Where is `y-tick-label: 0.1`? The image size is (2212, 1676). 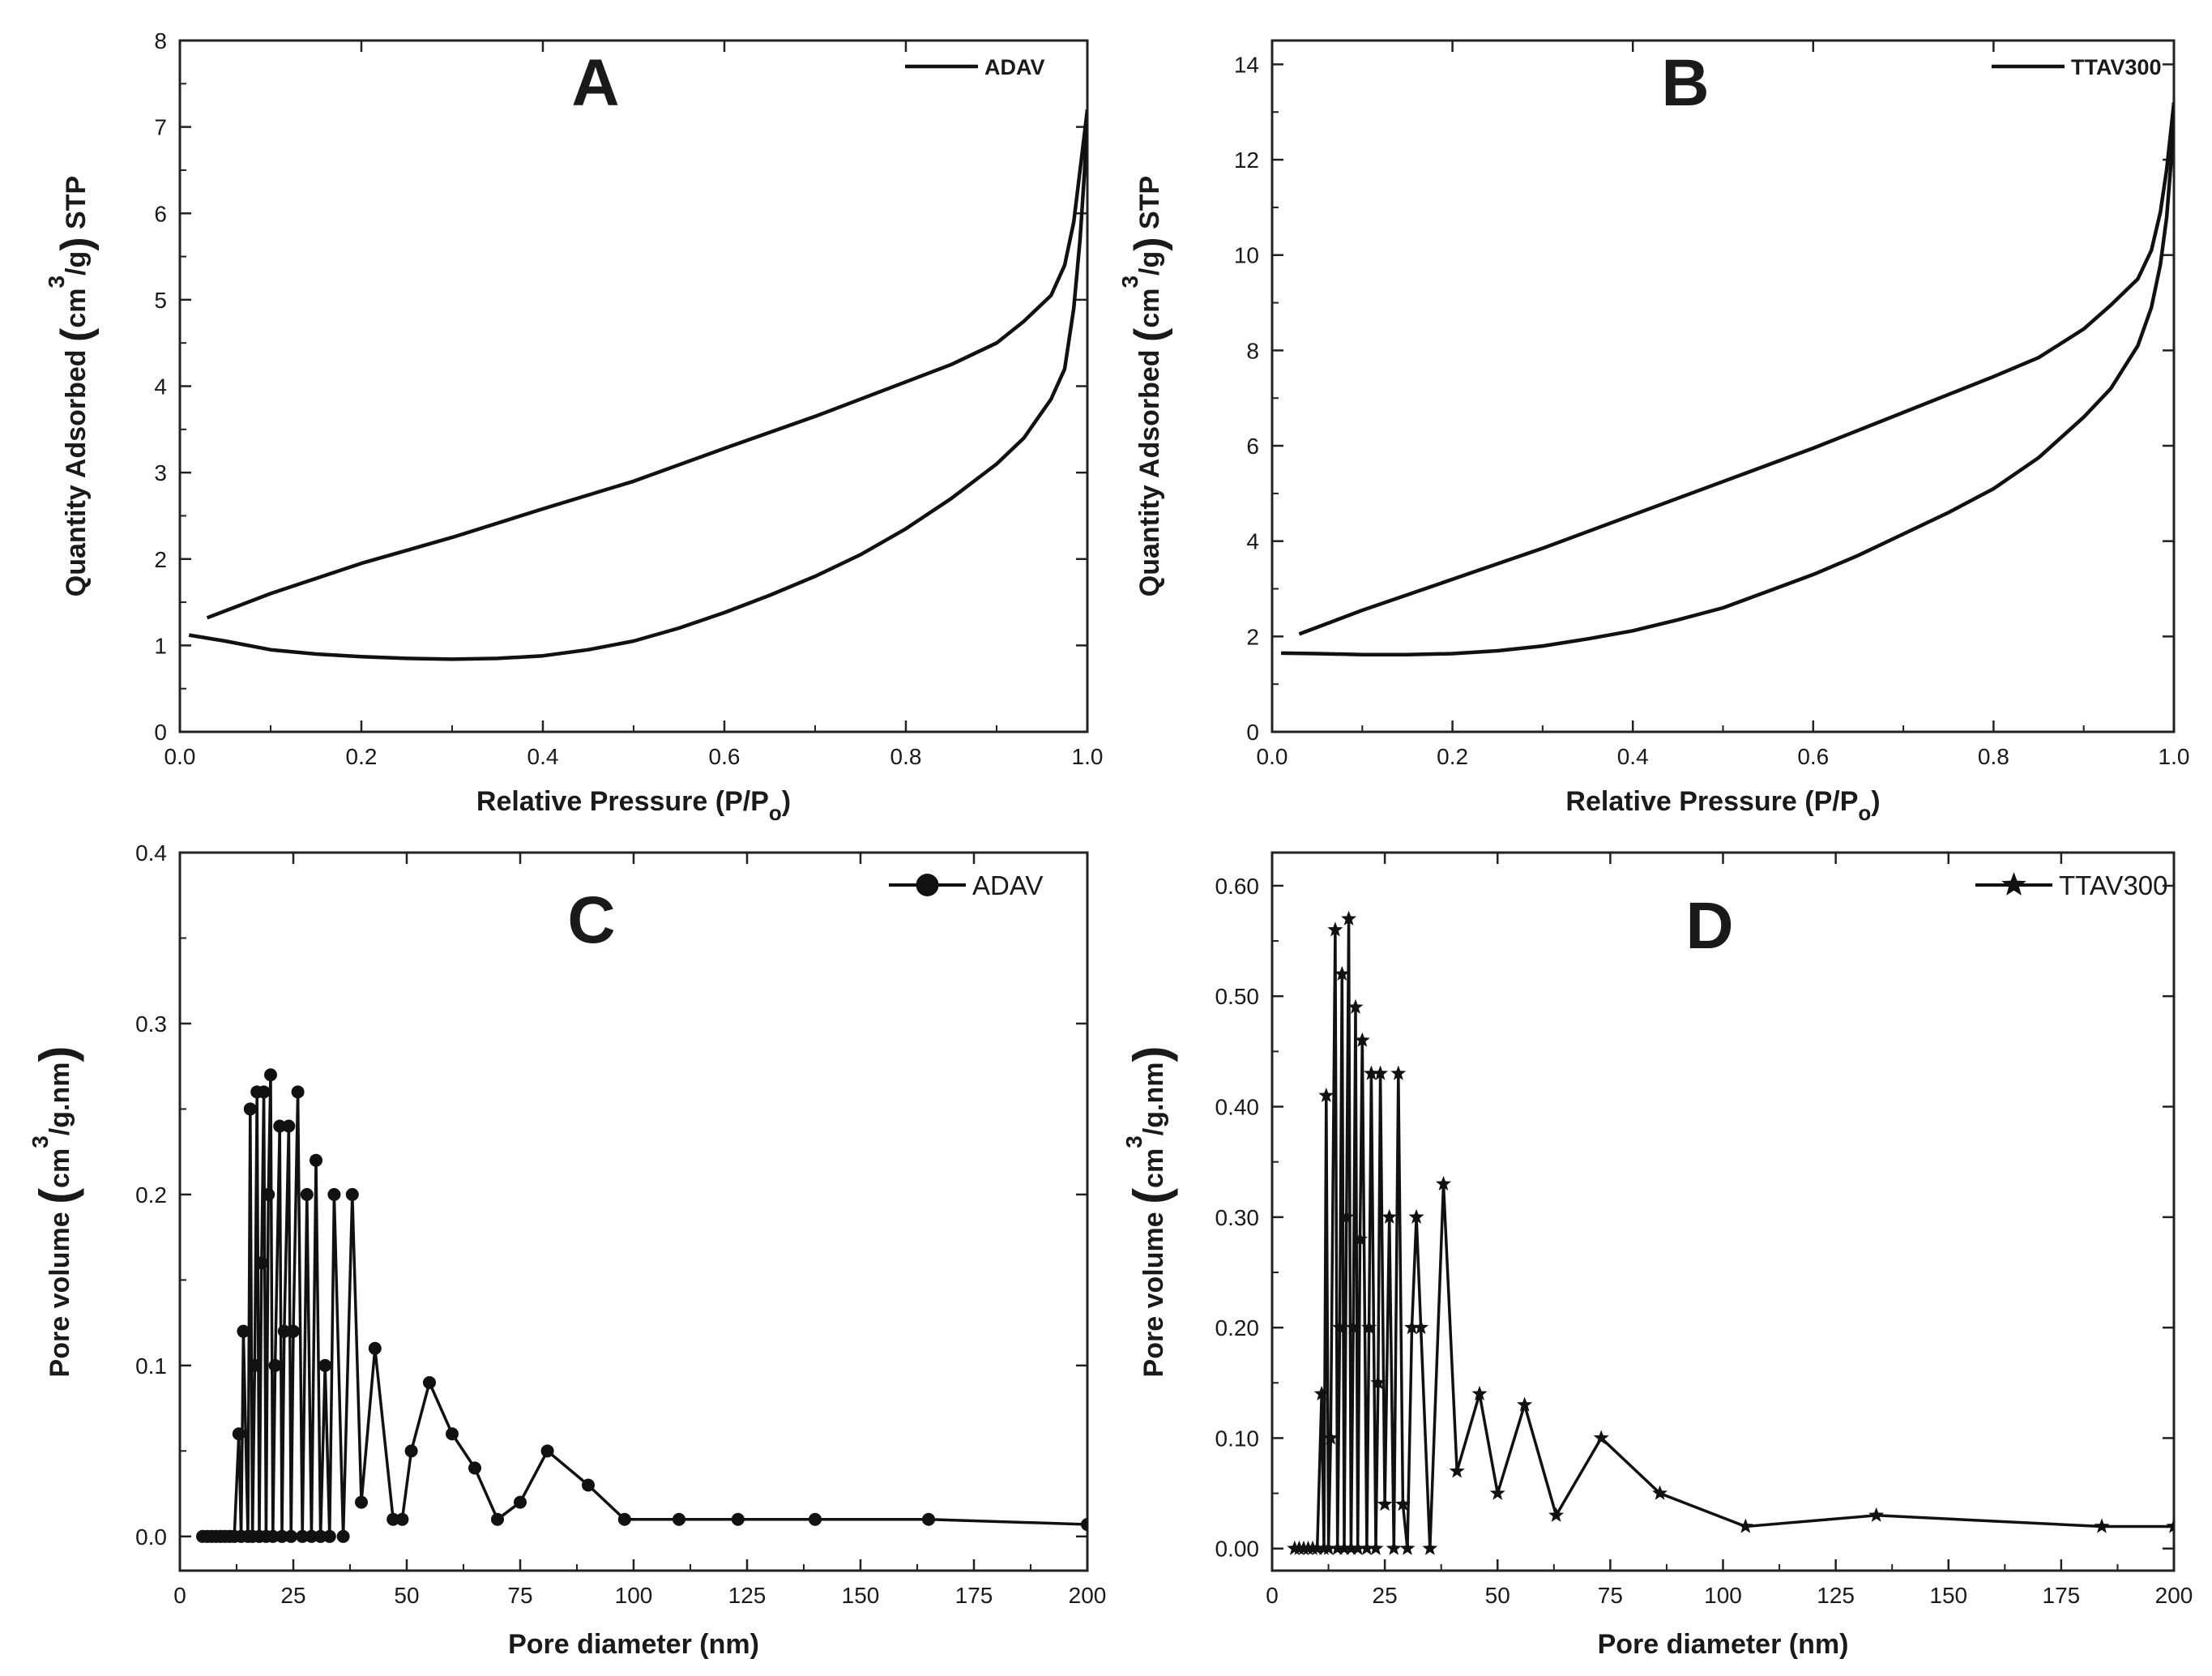
y-tick-label: 0.1 is located at coordinates (151, 1366).